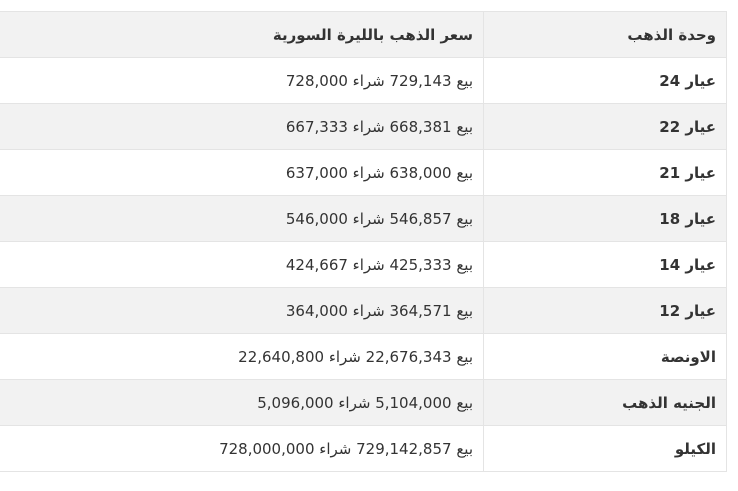  I want to click on table-row: عيار 24 بيع 729,143 شراء 728,000, so click(363, 80).